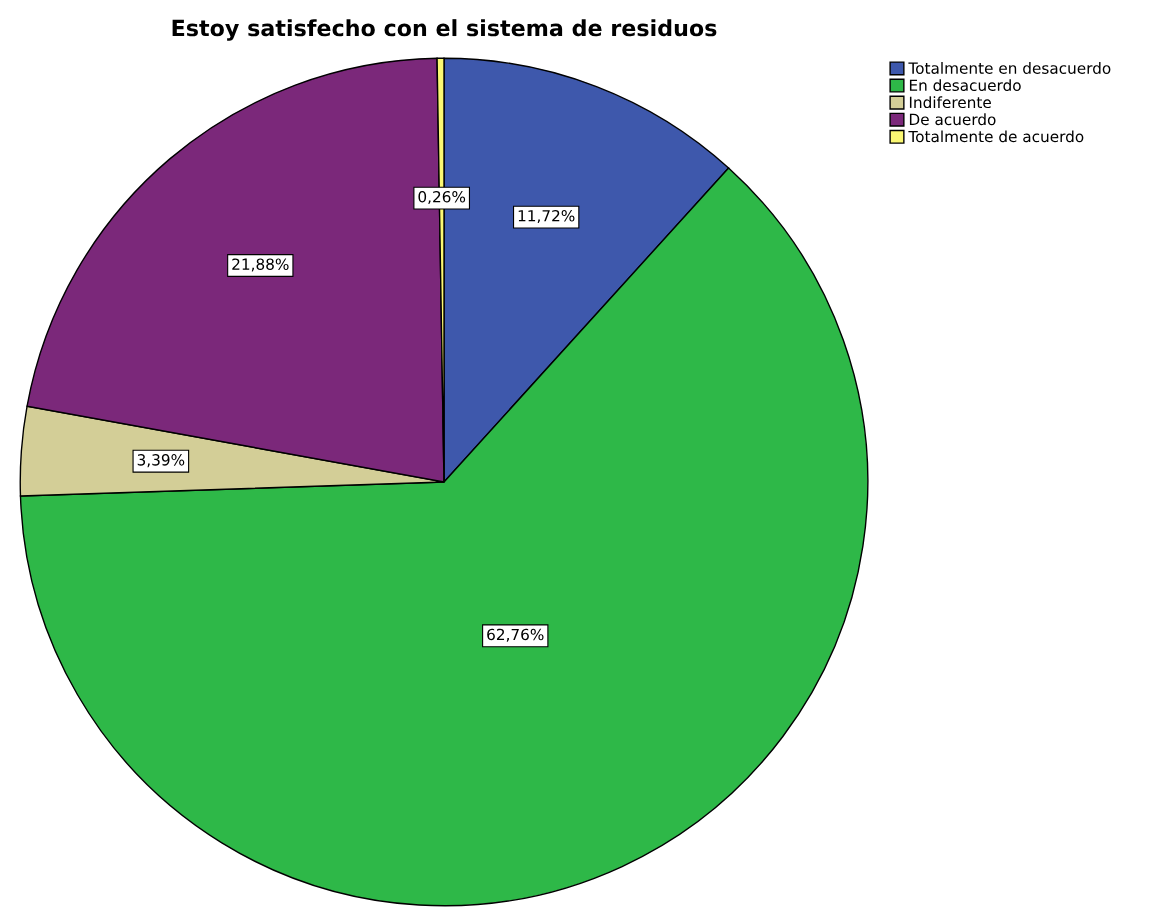 Image resolution: width=1153 pixels, height=915 pixels. What do you see at coordinates (965, 85) in the screenshot?
I see `legend-label: En desacuerdo` at bounding box center [965, 85].